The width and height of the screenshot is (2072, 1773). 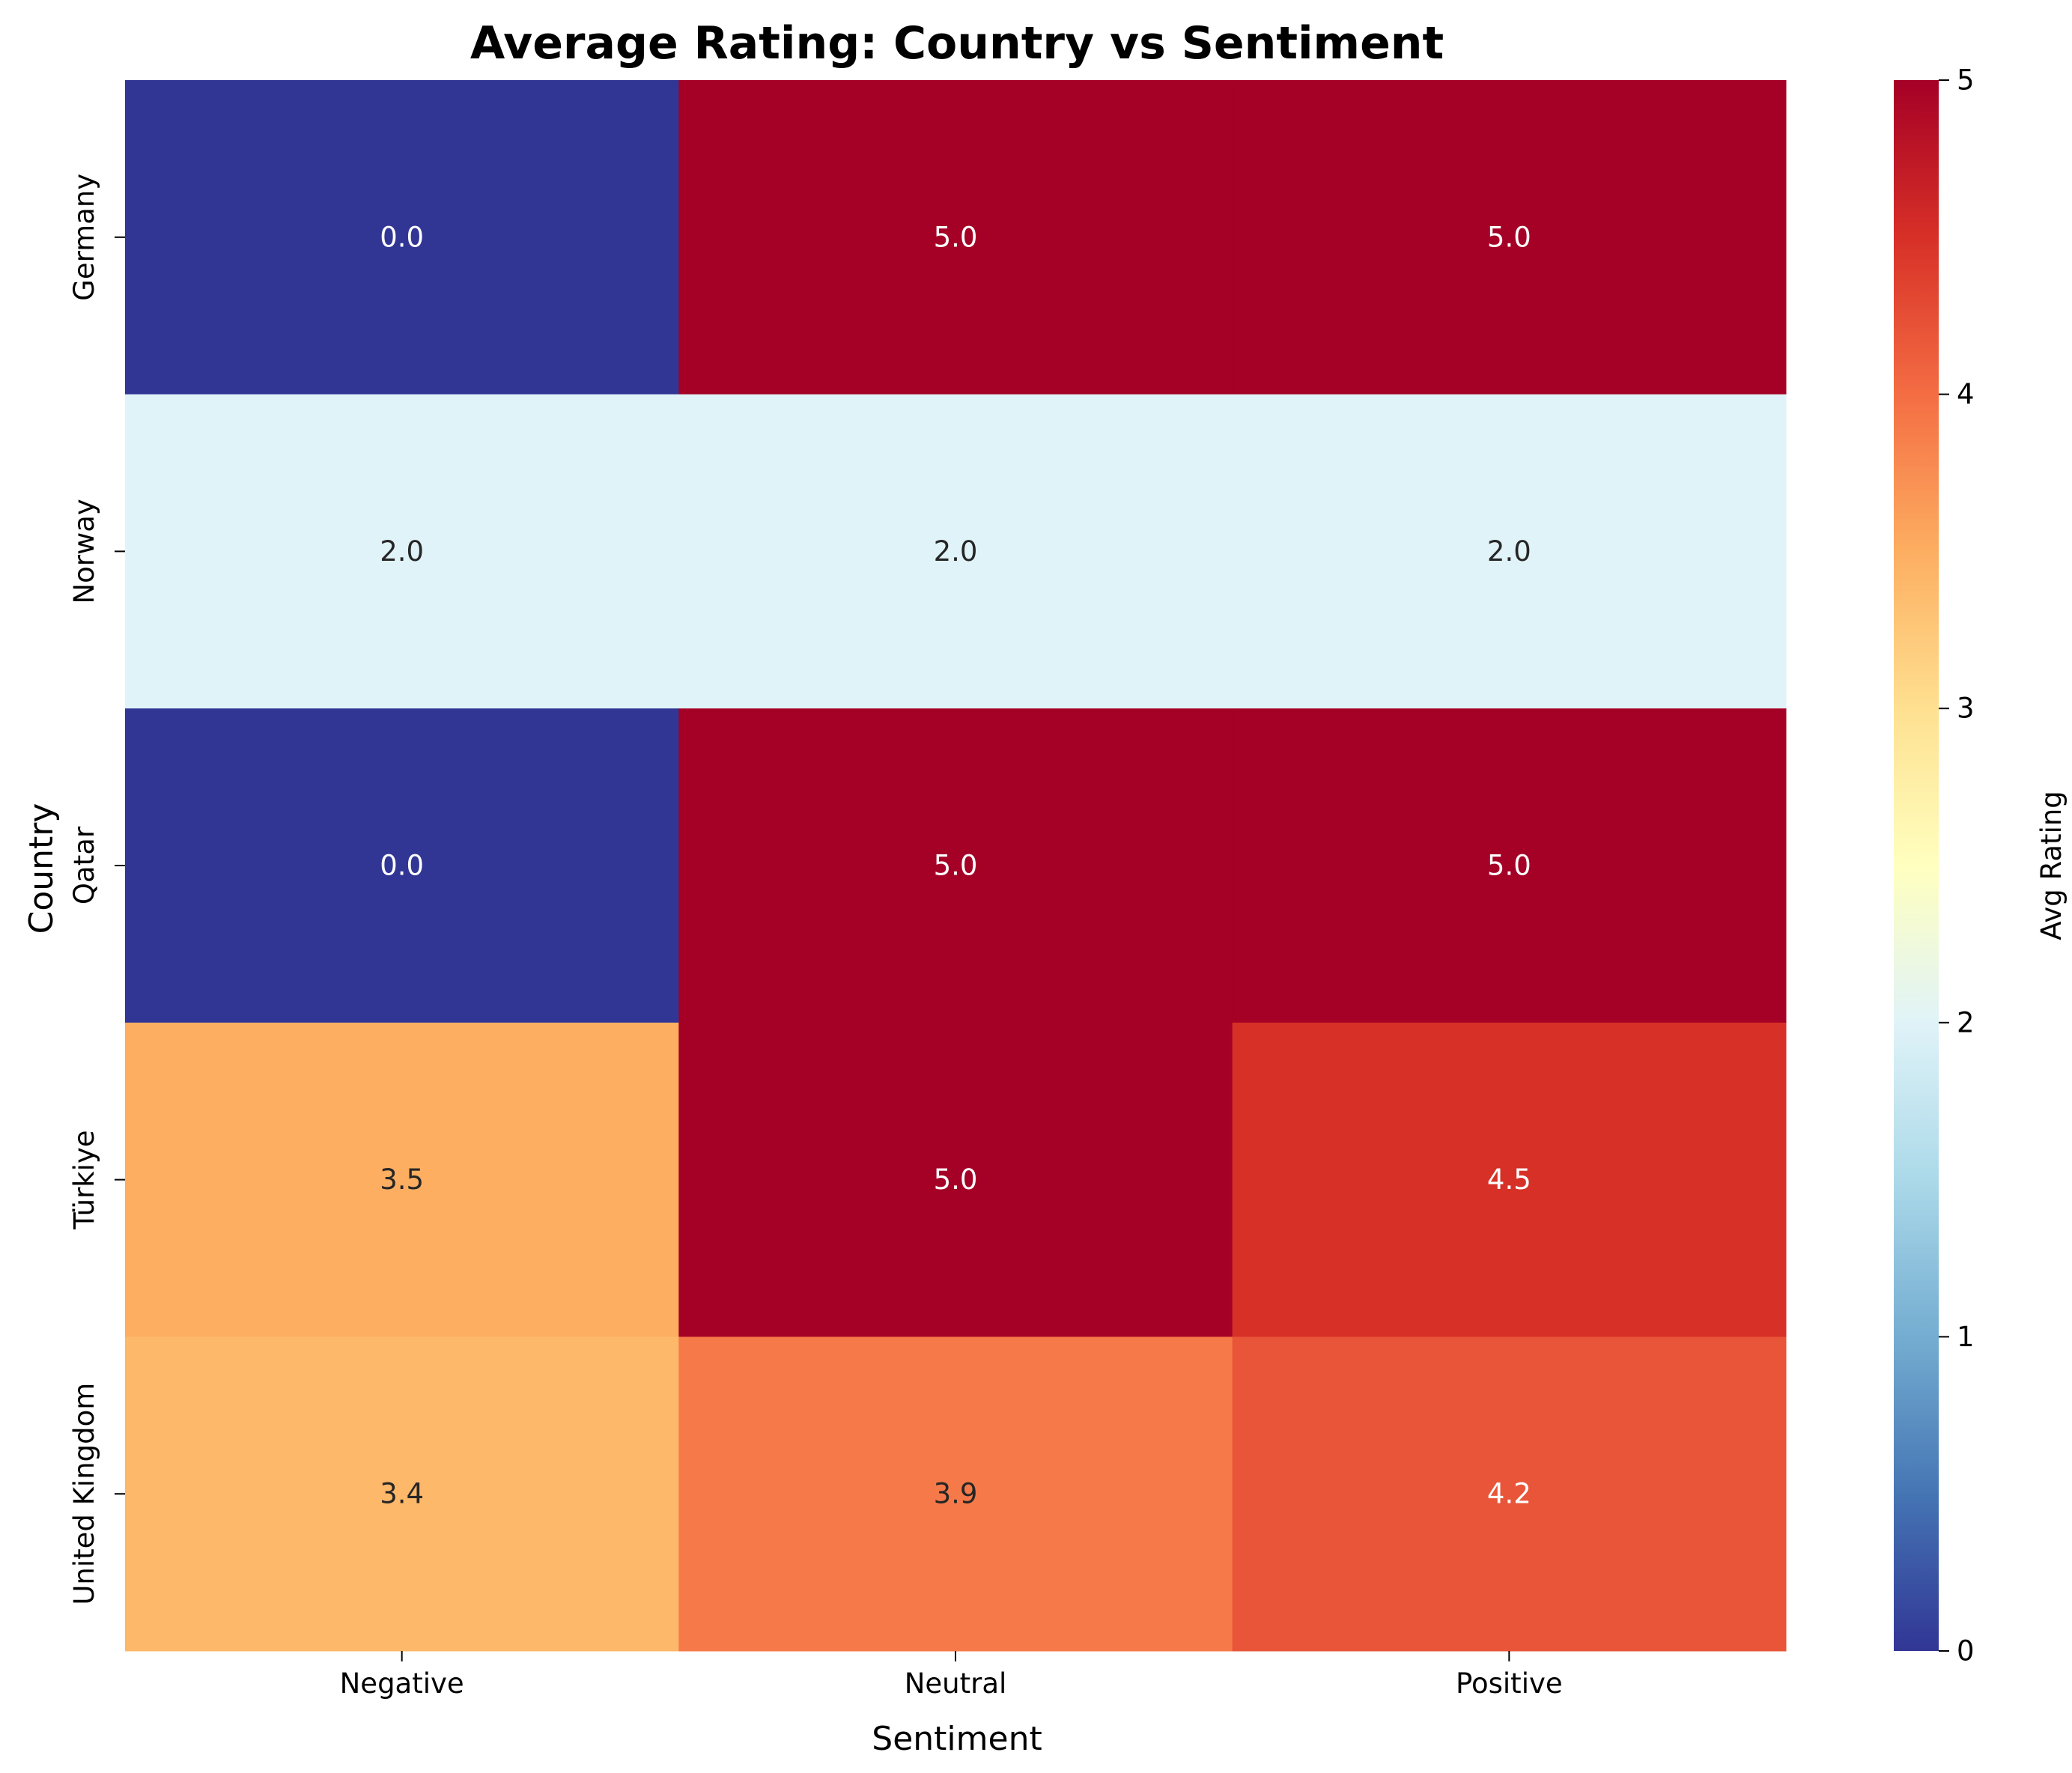 I want to click on y-axis-ticks: Germany Norway Qatar Türkiye United Kingdom, so click(x=96, y=889).